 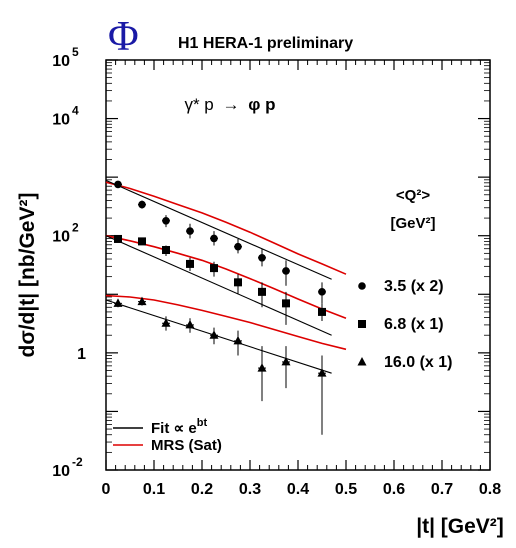 I want to click on legend-marker-triangle, so click(x=362, y=361).